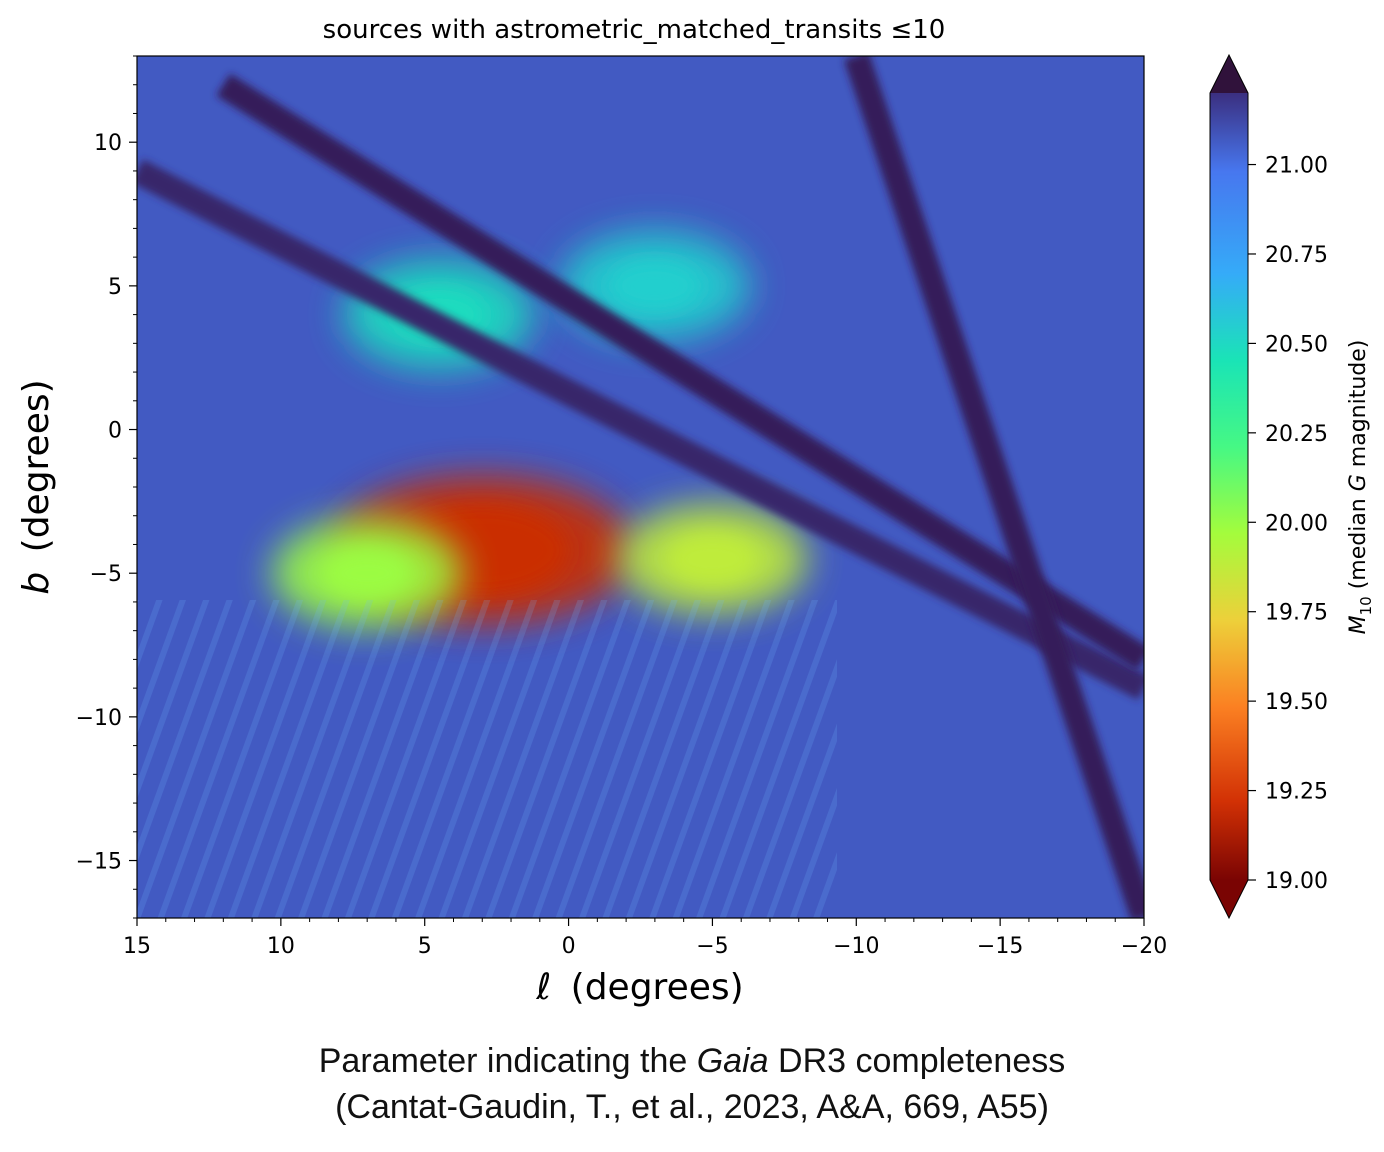 This screenshot has height=1152, width=1384. Describe the element at coordinates (1358, 407) in the screenshot. I see `colorbar-label-close: magnitude)` at that location.